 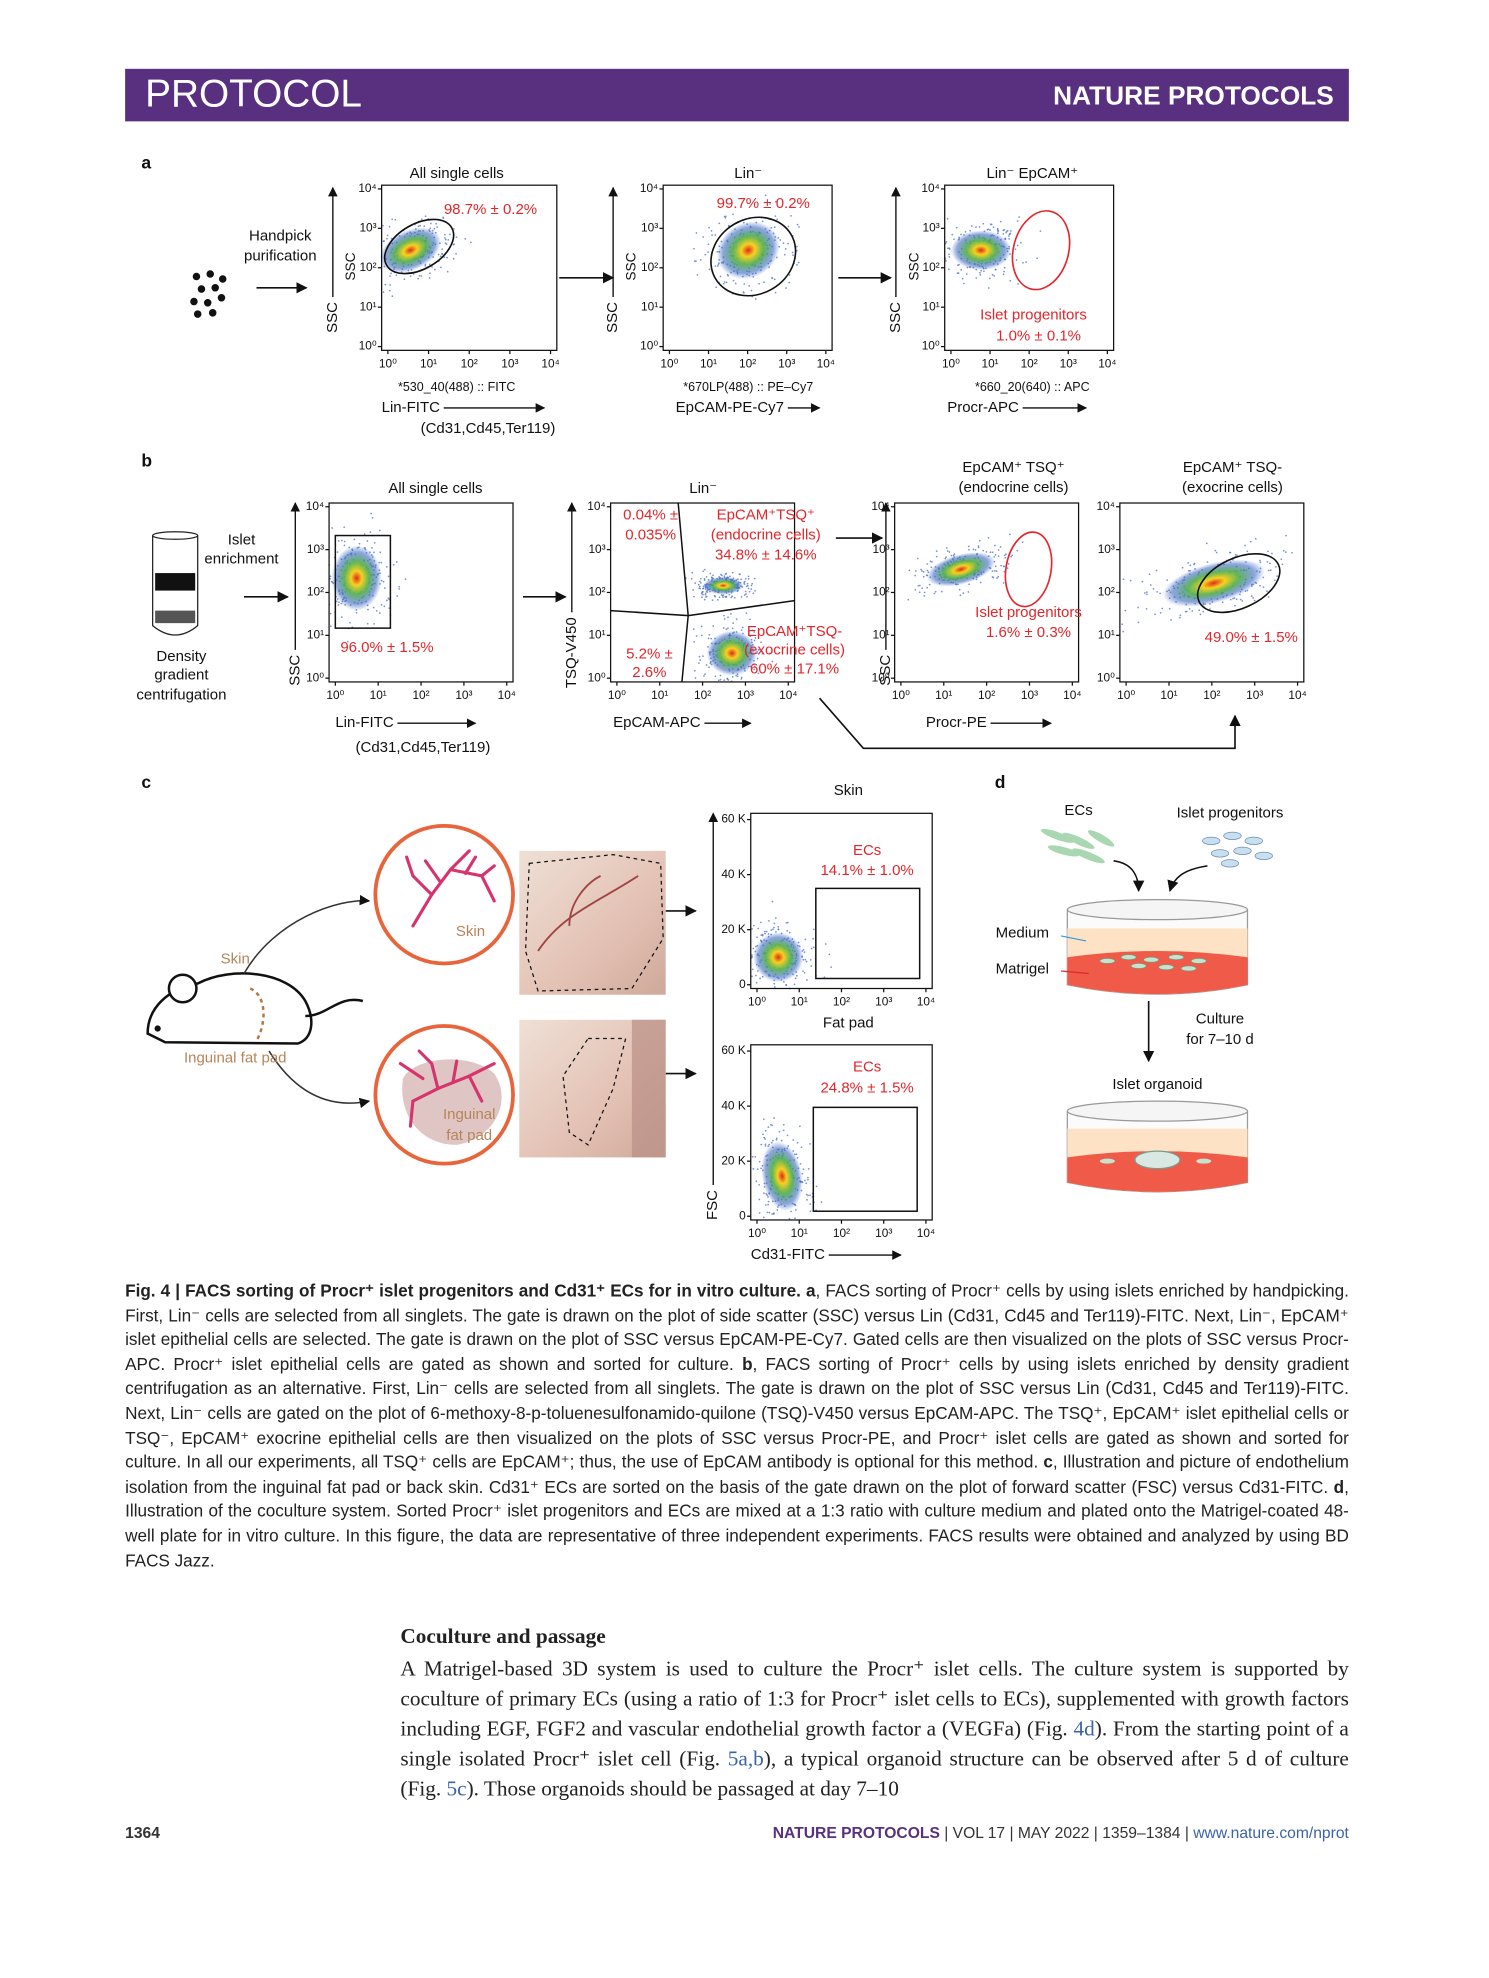 I want to click on dish, so click(x=1157, y=1146).